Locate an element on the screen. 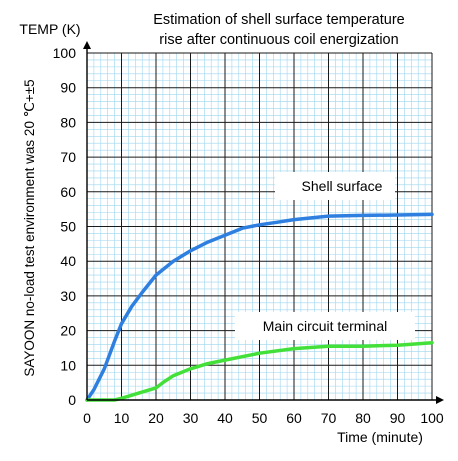 The height and width of the screenshot is (461, 458). x-tick-label: 0 is located at coordinates (87, 418).